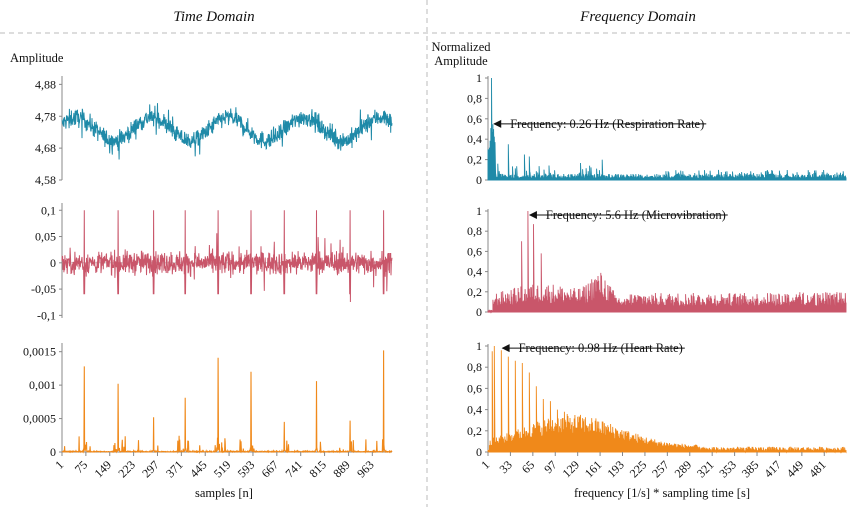 This screenshot has width=850, height=507. I want to click on microvibration-spectrum-bars, so click(667, 262).